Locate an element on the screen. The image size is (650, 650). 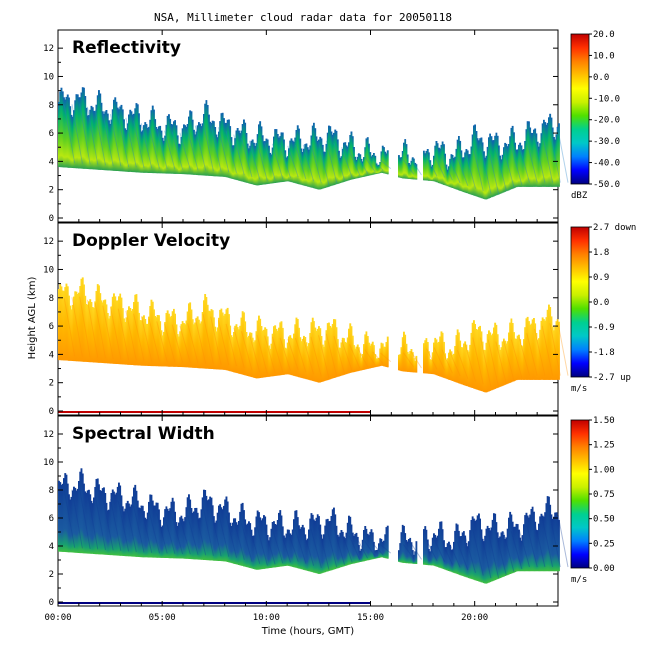
y-tick-label: 4 is located at coordinates (51, 355).